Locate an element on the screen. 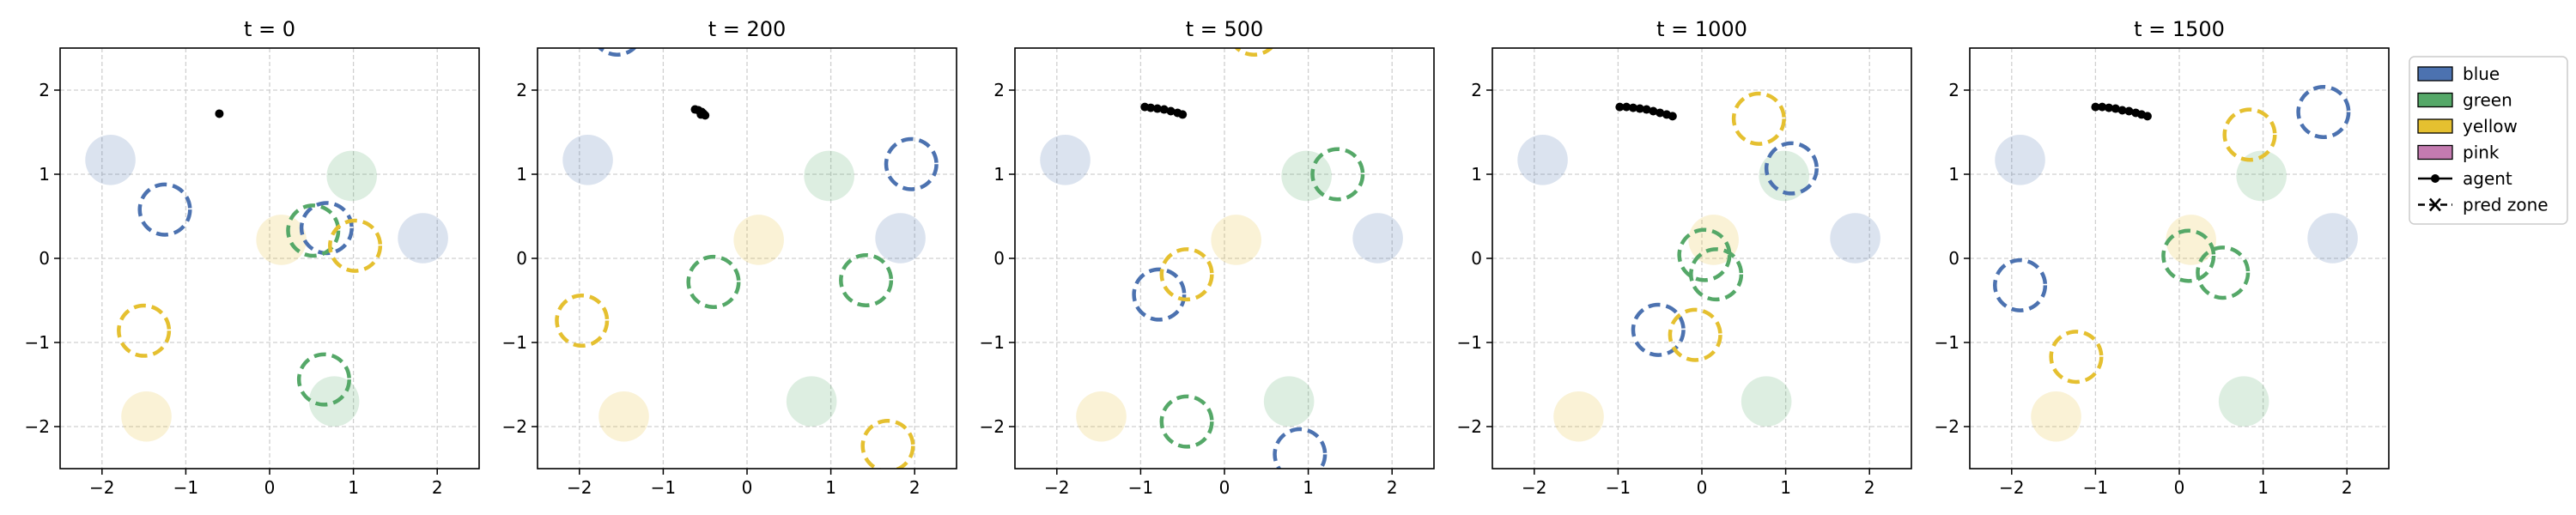 The width and height of the screenshot is (2576, 515). legend: blue green yellow pink agent pred zone is located at coordinates (2488, 140).